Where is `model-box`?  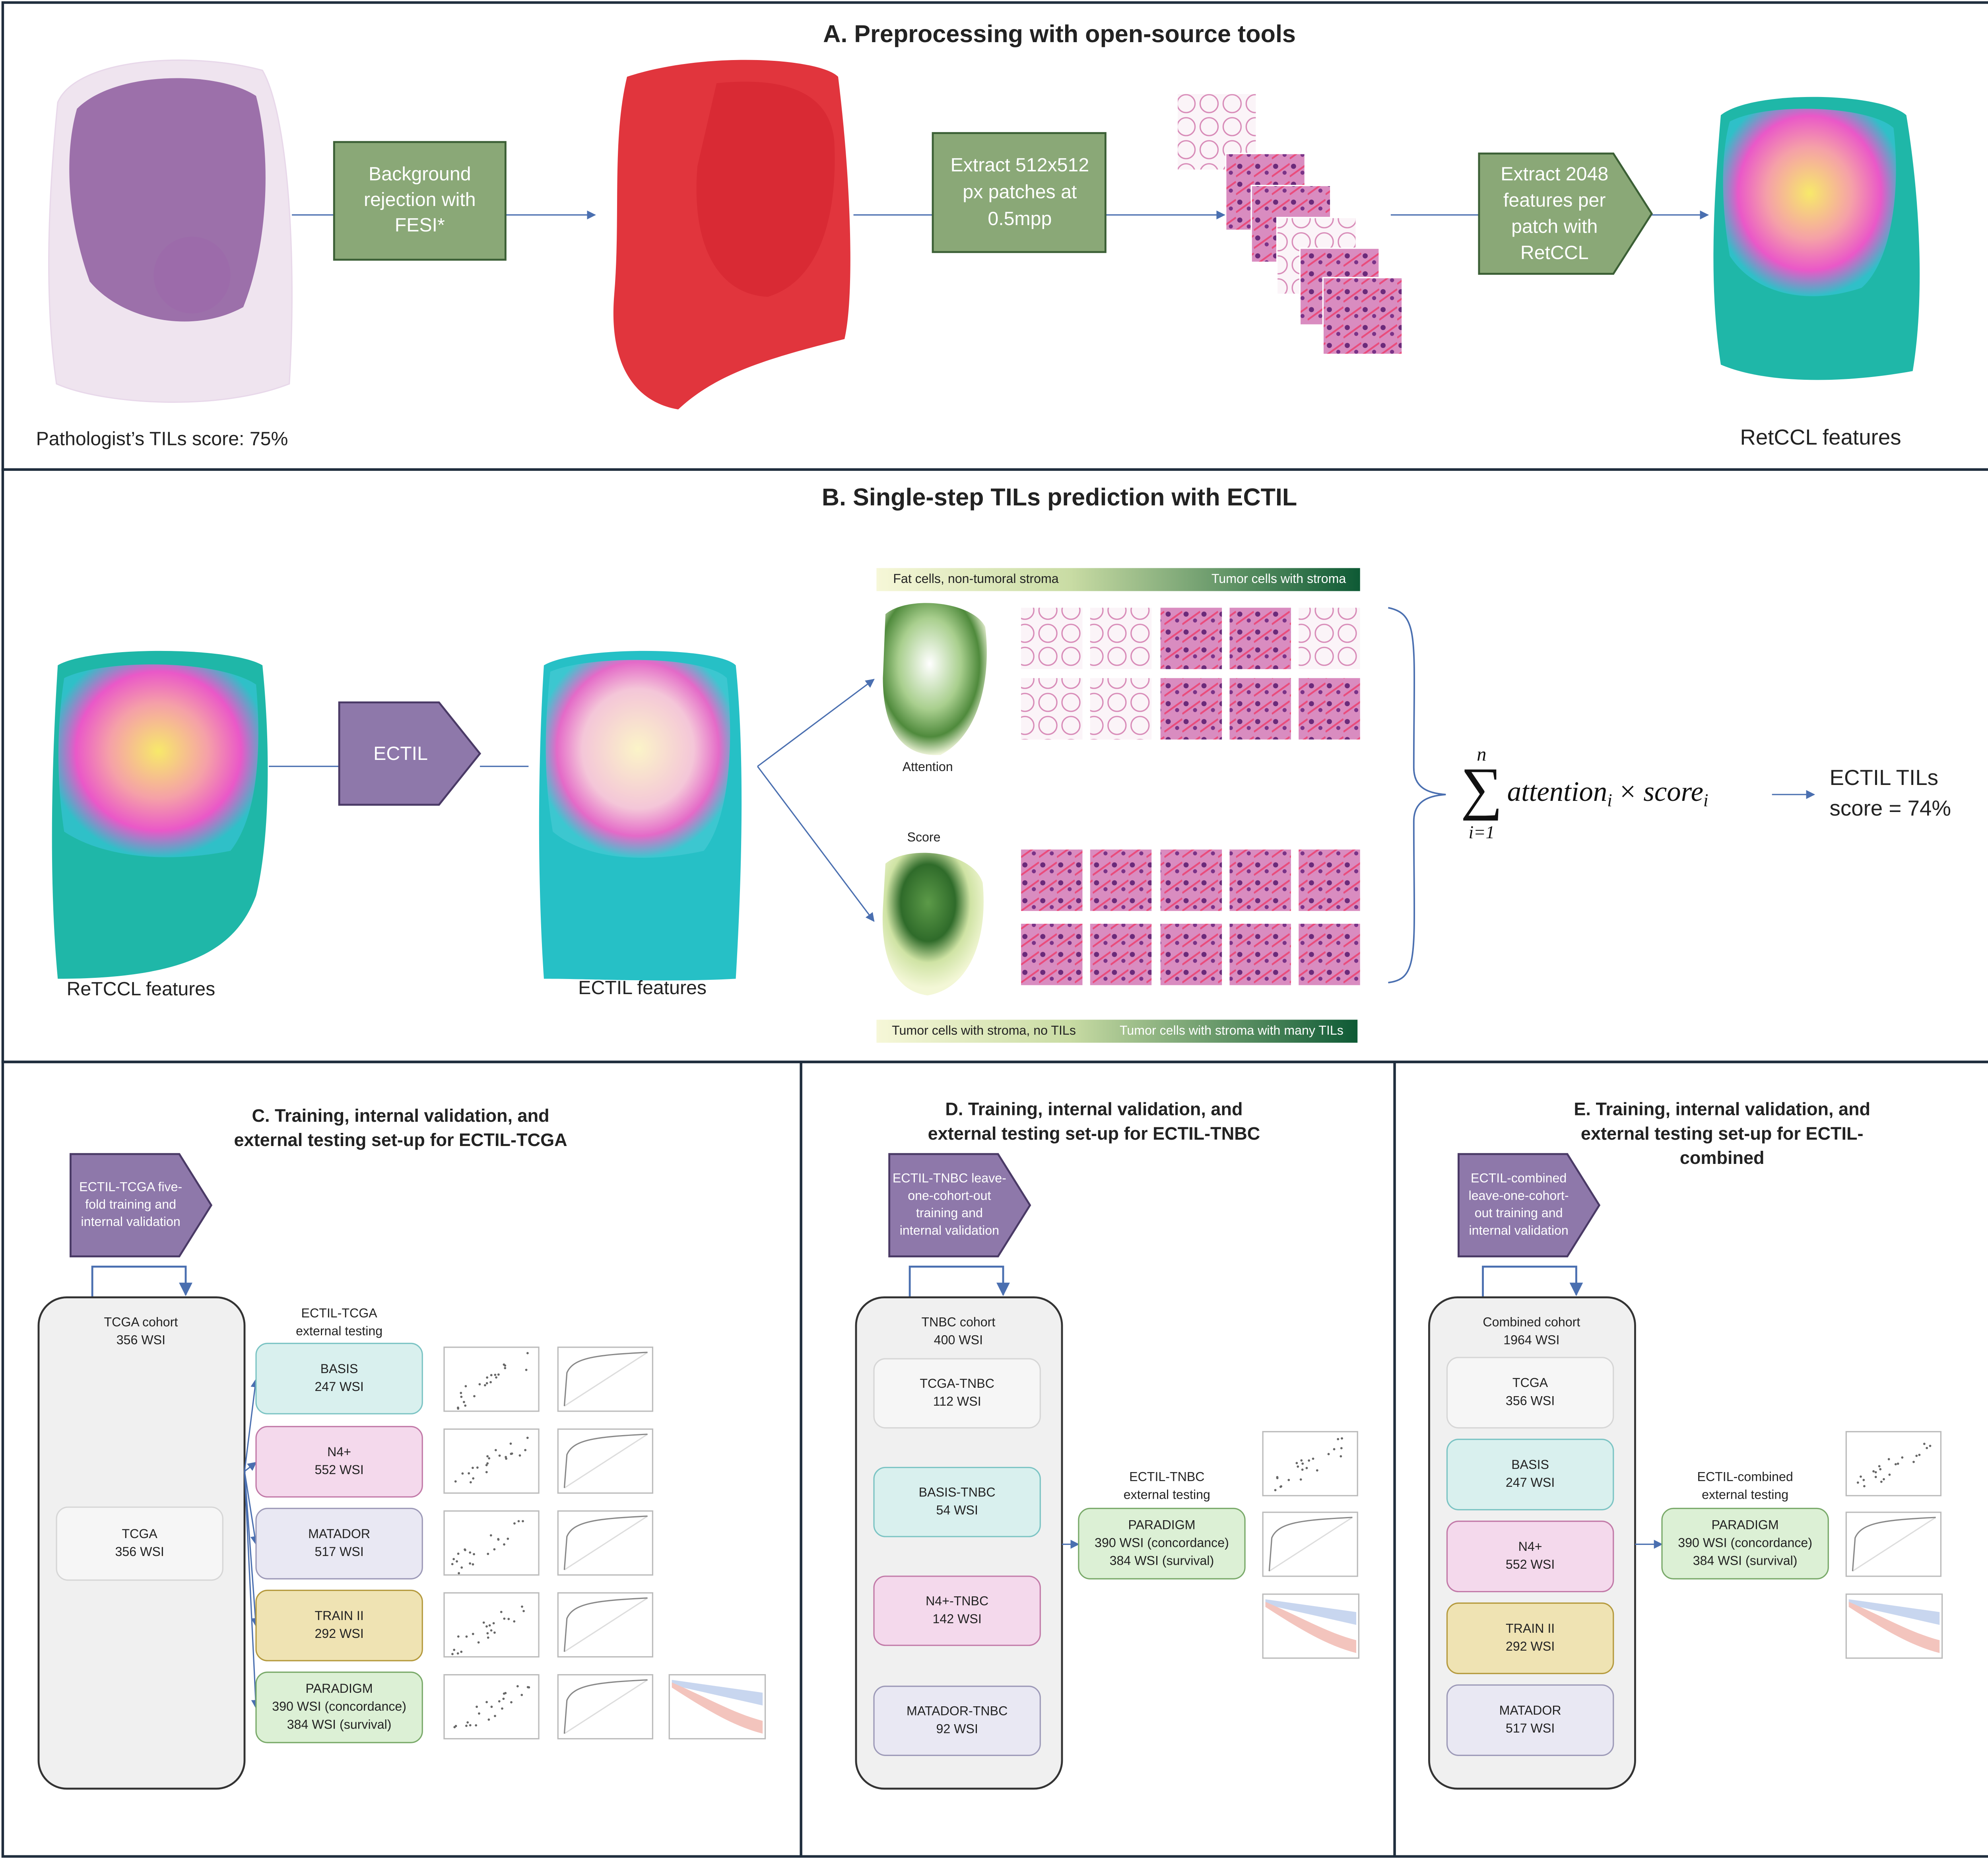
model-box is located at coordinates (141, 1205).